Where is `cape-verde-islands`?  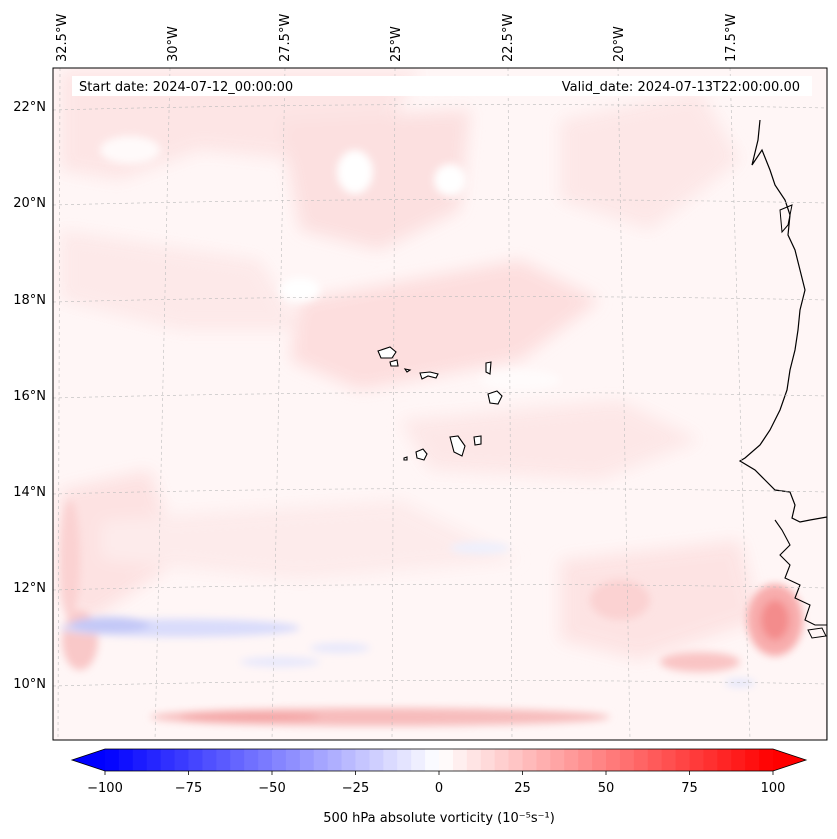
cape-verde-islands is located at coordinates (440, 403).